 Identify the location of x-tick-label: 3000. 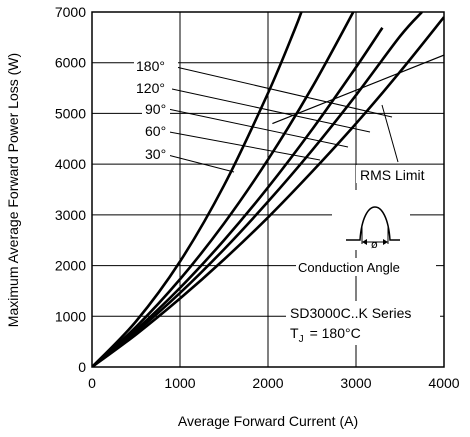
(355, 383).